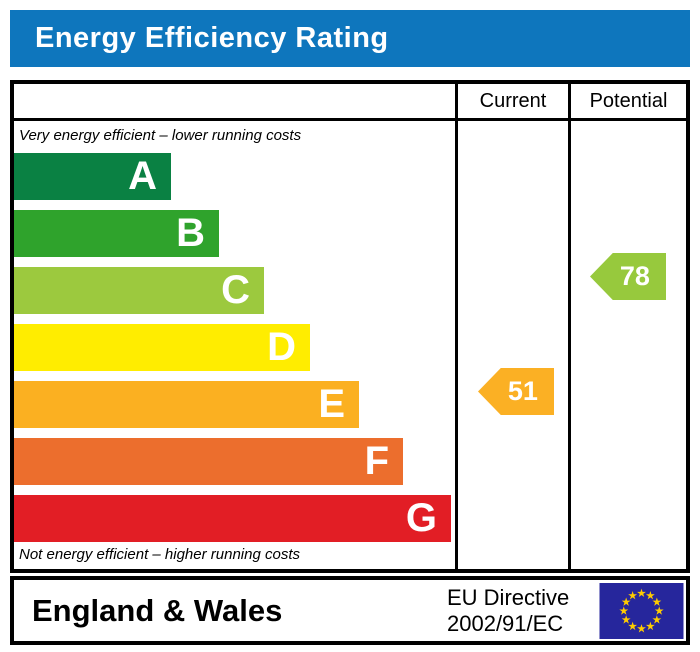  What do you see at coordinates (208, 461) in the screenshot?
I see `band-f-bar: F` at bounding box center [208, 461].